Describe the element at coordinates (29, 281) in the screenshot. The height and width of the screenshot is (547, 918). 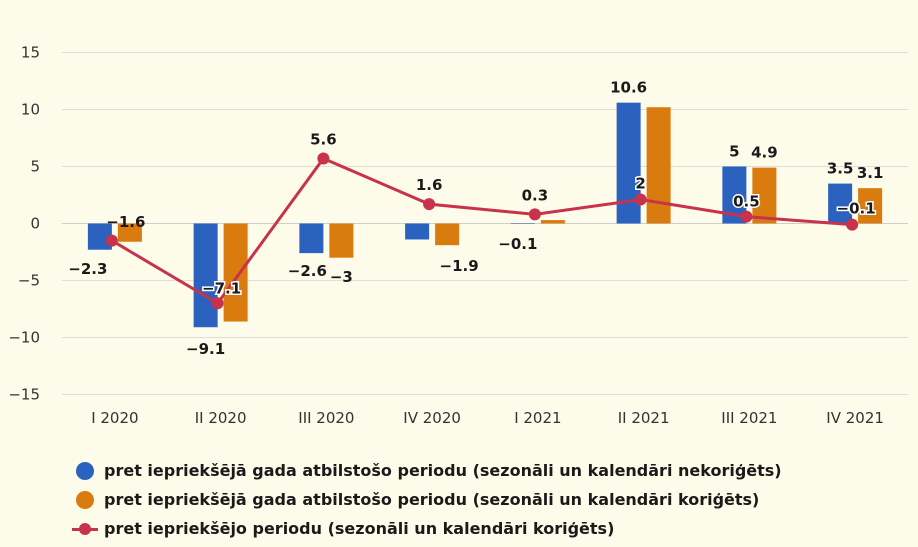
I see `y-tick-label: −5` at that location.